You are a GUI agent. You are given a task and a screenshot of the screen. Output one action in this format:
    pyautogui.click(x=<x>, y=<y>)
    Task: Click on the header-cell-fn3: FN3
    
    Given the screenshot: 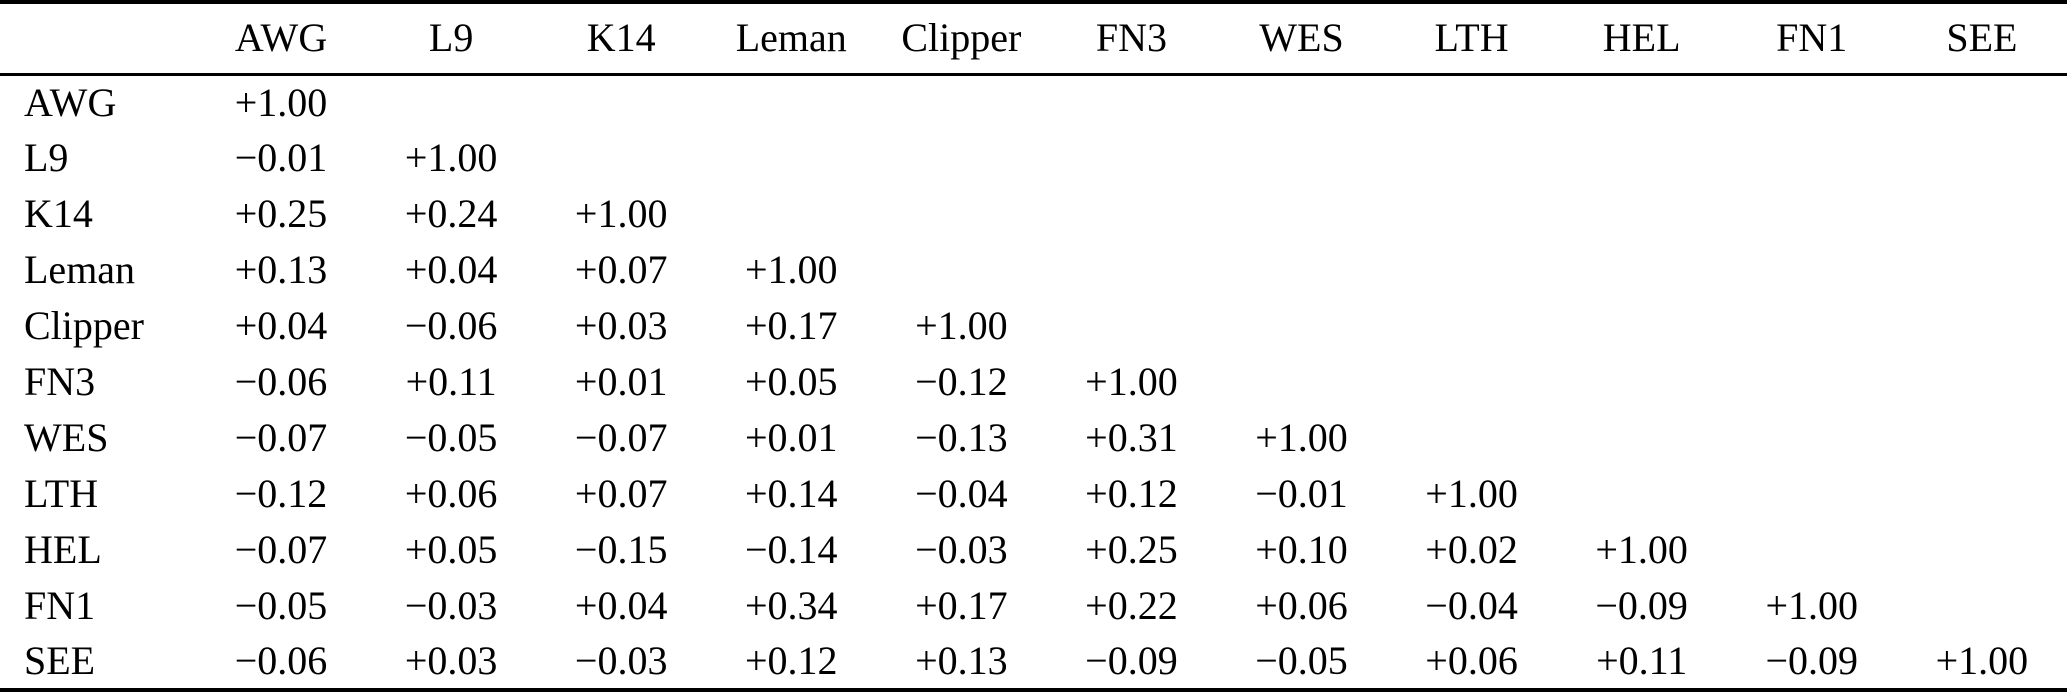 What is the action you would take?
    pyautogui.click(x=1131, y=38)
    